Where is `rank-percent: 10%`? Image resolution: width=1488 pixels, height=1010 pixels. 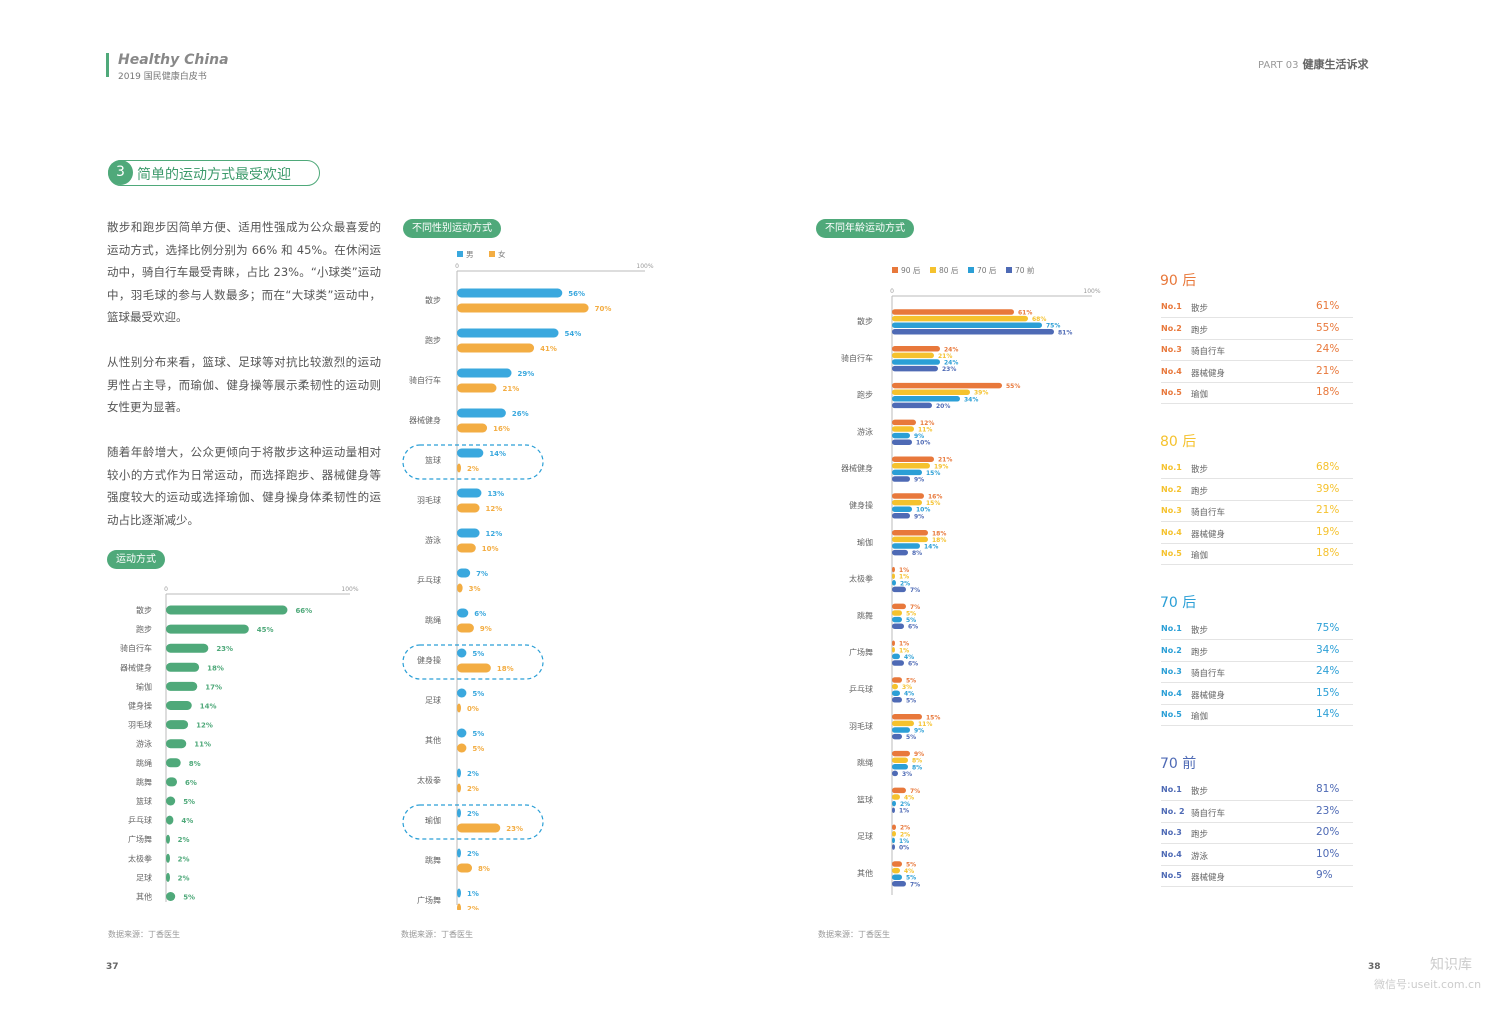 rank-percent: 10% is located at coordinates (1328, 853).